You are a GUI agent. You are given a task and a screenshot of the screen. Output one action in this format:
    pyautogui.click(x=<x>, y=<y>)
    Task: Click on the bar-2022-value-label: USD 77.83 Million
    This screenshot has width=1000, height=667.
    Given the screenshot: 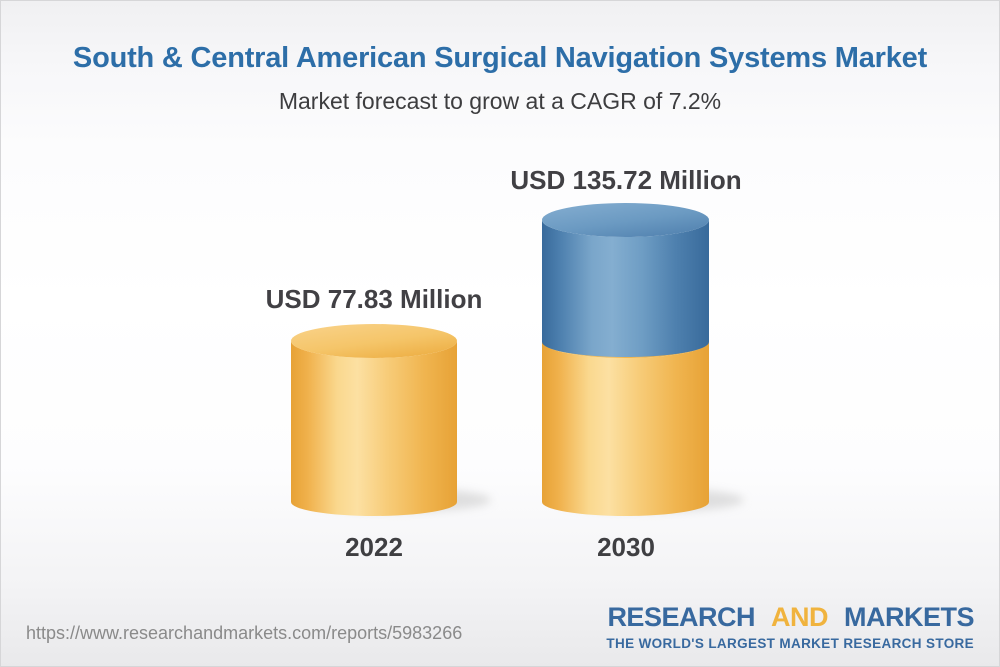 What is the action you would take?
    pyautogui.click(x=374, y=299)
    